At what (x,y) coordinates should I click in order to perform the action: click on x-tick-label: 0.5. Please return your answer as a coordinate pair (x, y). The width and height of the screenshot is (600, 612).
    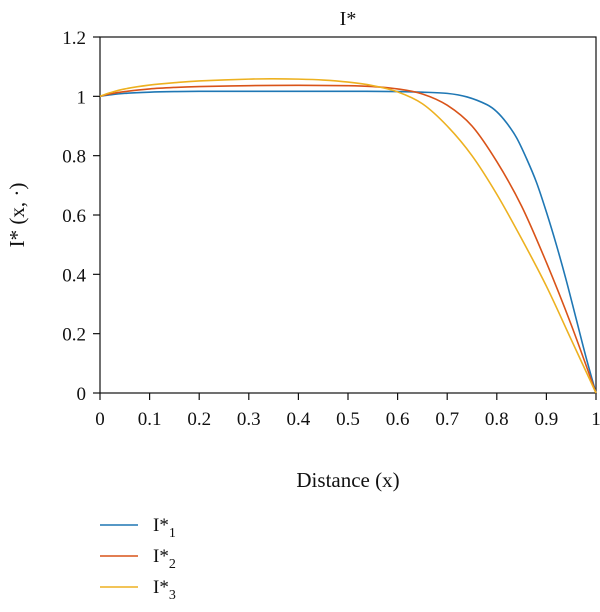
    Looking at the image, I should click on (348, 419).